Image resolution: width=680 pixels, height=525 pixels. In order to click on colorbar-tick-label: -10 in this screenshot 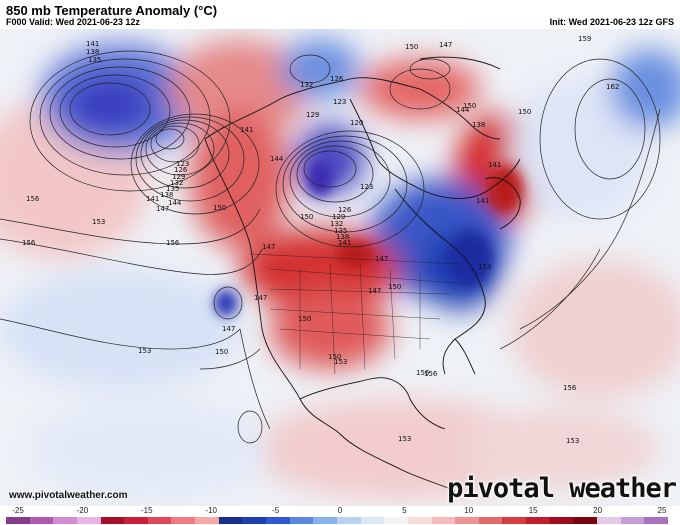, I will do `click(211, 510)`.